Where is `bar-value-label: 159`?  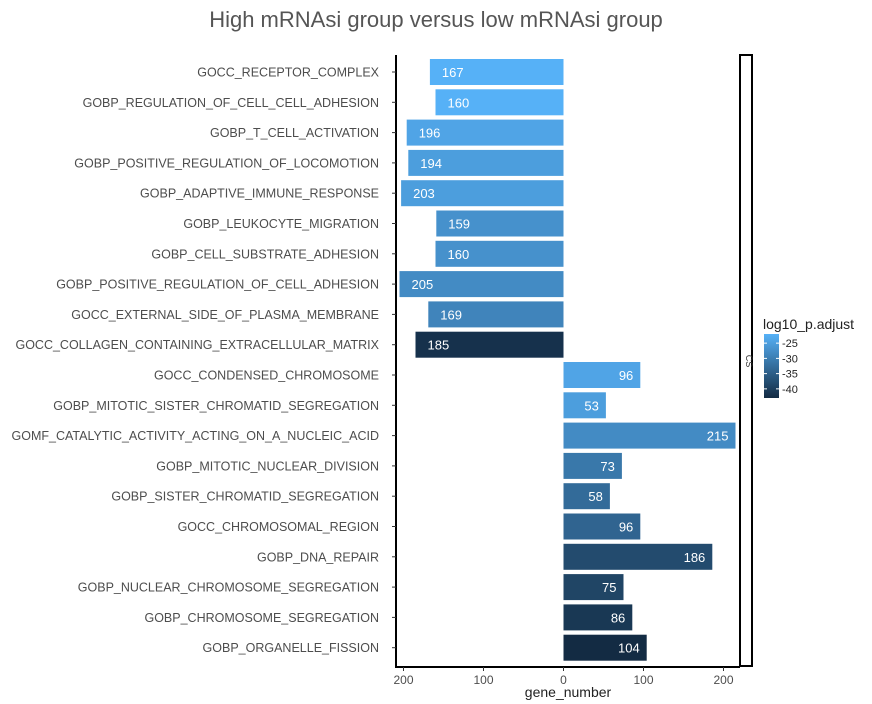 bar-value-label: 159 is located at coordinates (459, 224).